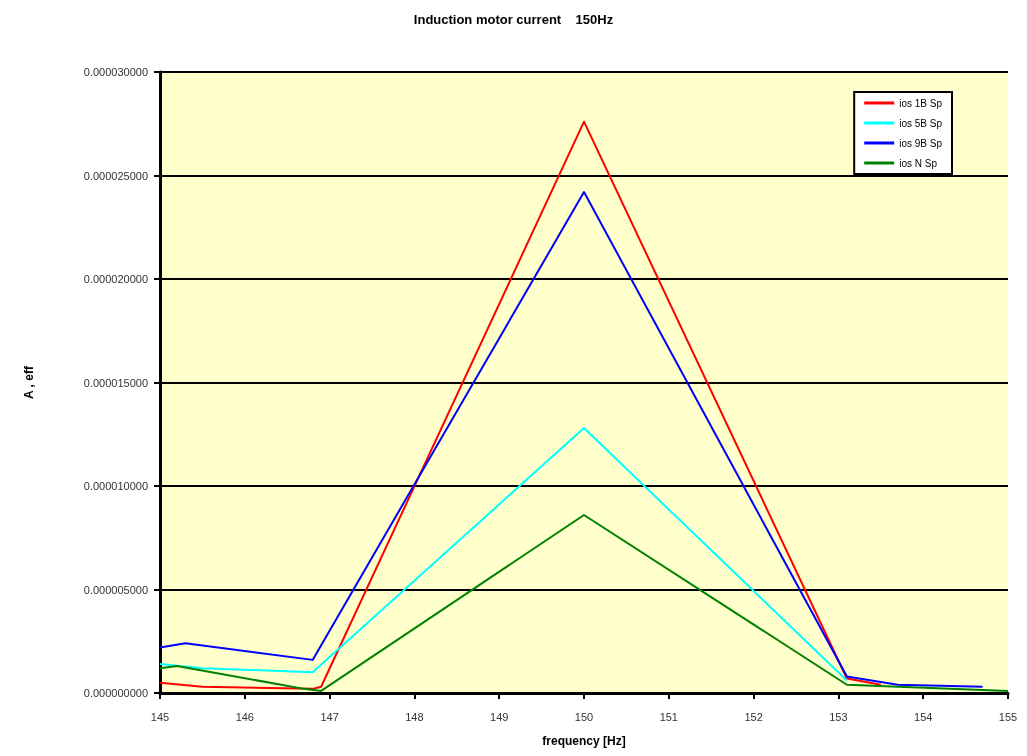 The height and width of the screenshot is (756, 1027). Describe the element at coordinates (921, 123) in the screenshot. I see `legend-label: ios 5B Sp` at that location.